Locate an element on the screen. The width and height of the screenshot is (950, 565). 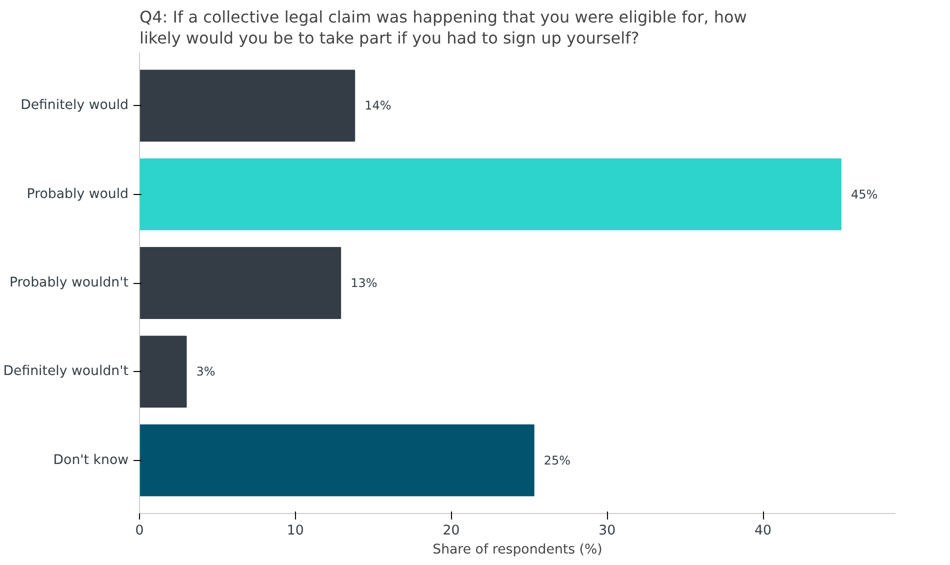
data-label: 25% is located at coordinates (557, 460).